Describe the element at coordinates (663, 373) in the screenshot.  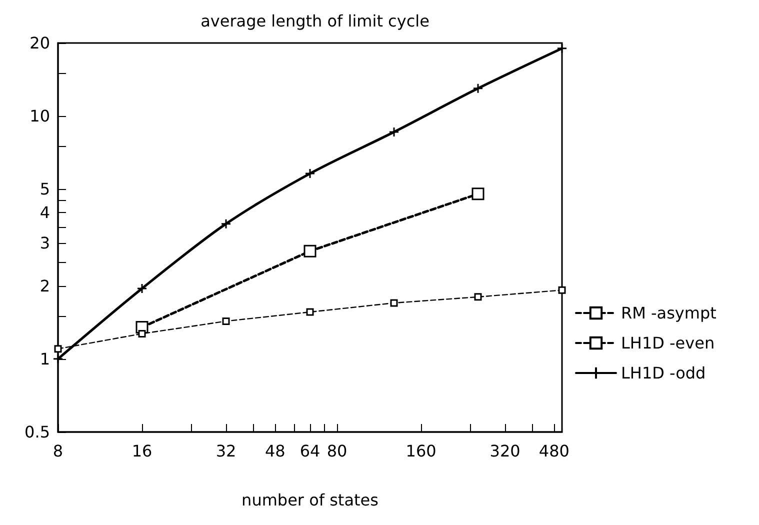
I see `legend-label: LH1D -odd` at that location.